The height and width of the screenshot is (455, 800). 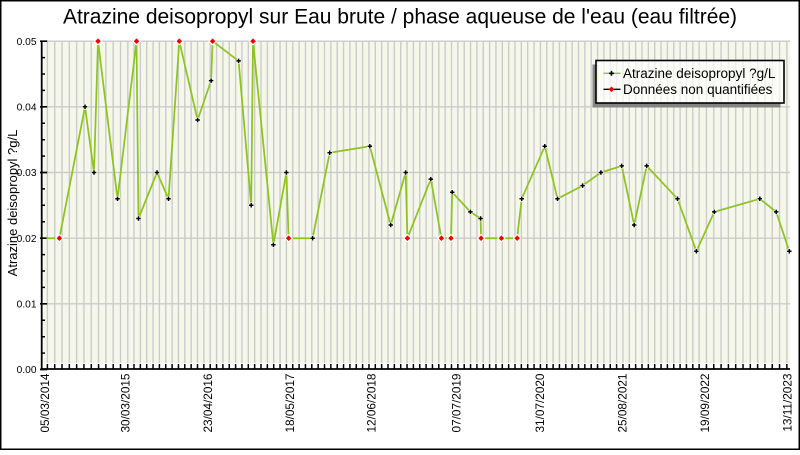 What do you see at coordinates (27, 239) in the screenshot?
I see `svg-text: 0.02` at bounding box center [27, 239].